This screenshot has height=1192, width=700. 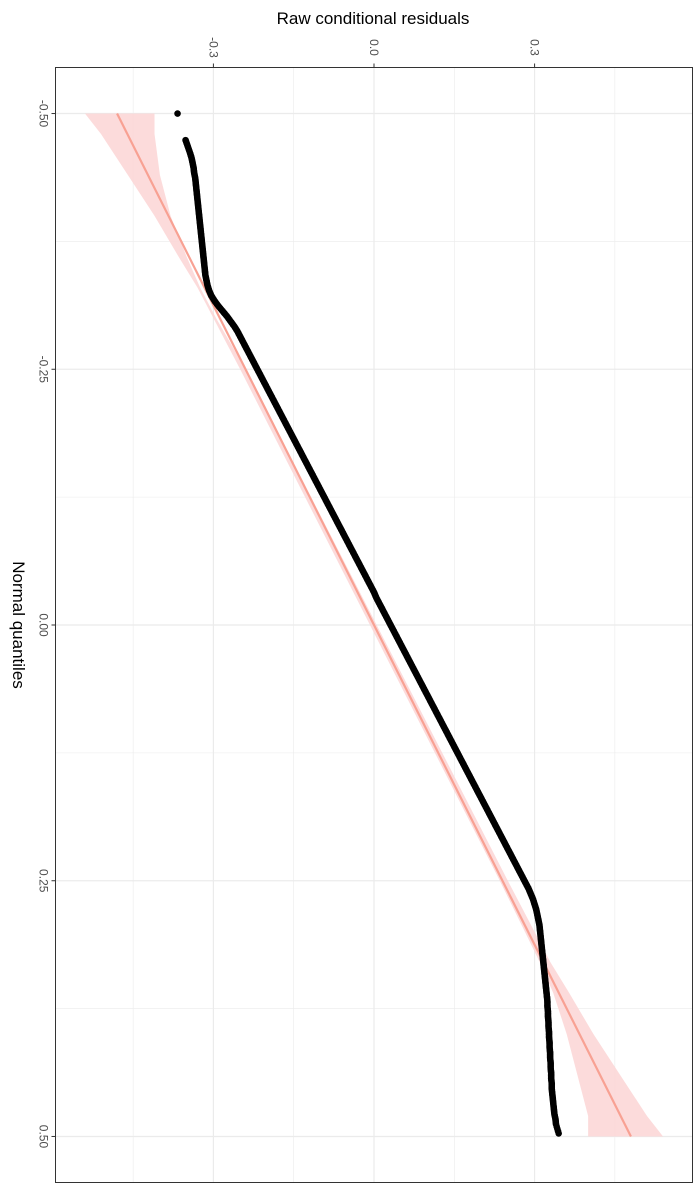 I want to click on normal-quantile-ticks: -0.50 -0.25 0.00 0.25 0.50, so click(x=46, y=624).